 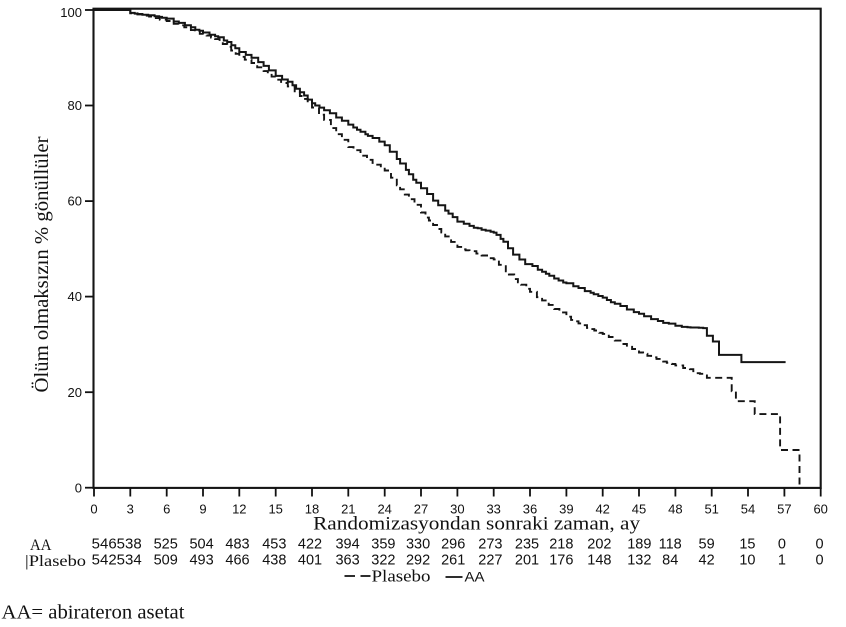 What do you see at coordinates (75, 105) in the screenshot?
I see `svg-text: 80` at bounding box center [75, 105].